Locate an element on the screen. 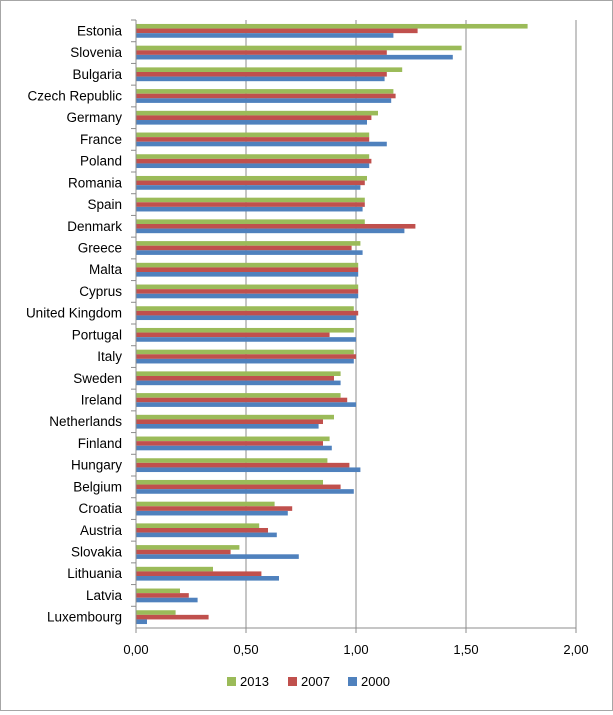  category-label: Portugal is located at coordinates (97, 334).